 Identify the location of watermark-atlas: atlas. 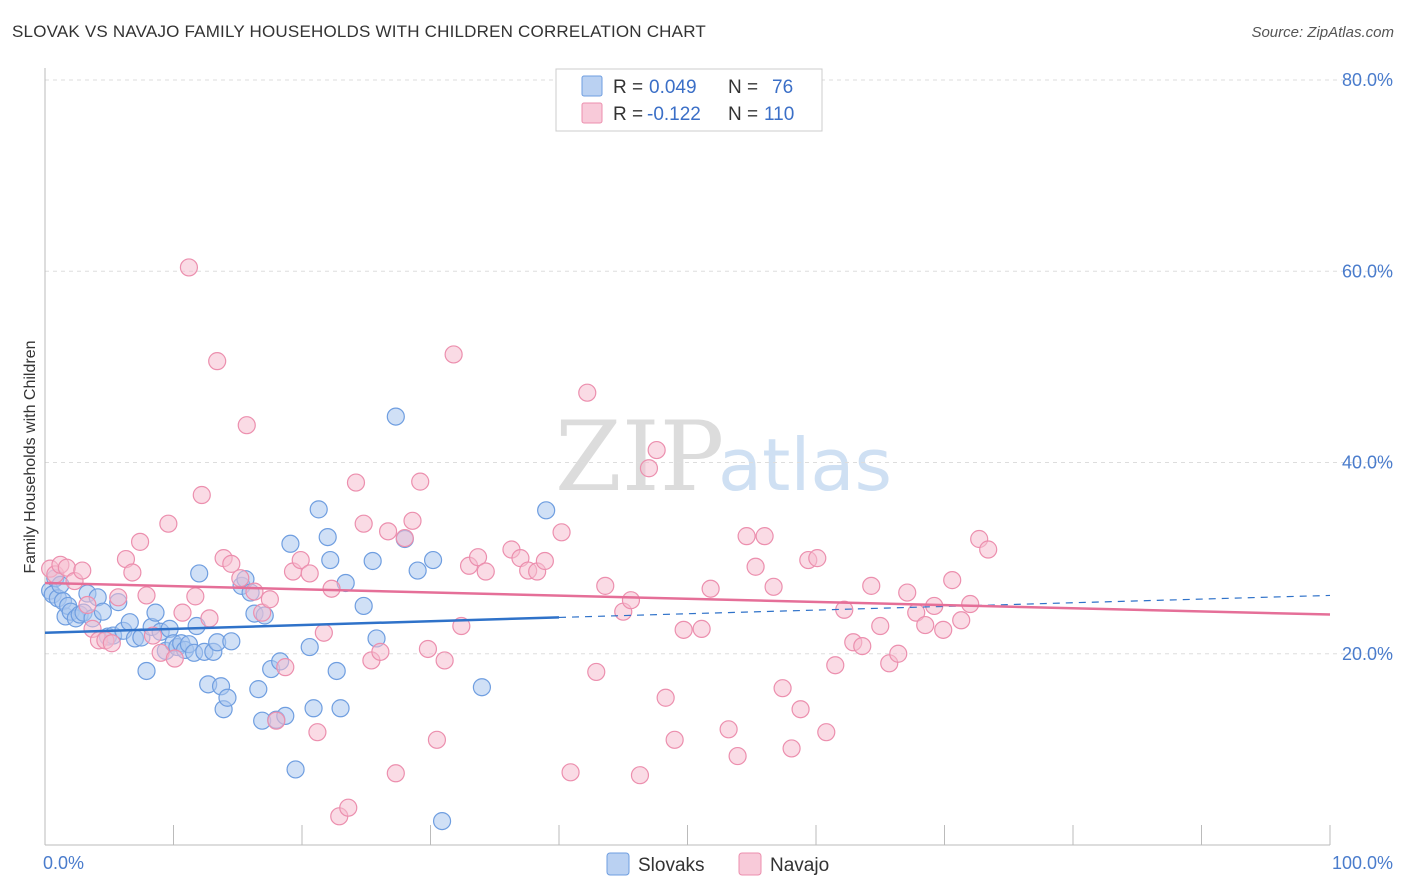
(805, 465).